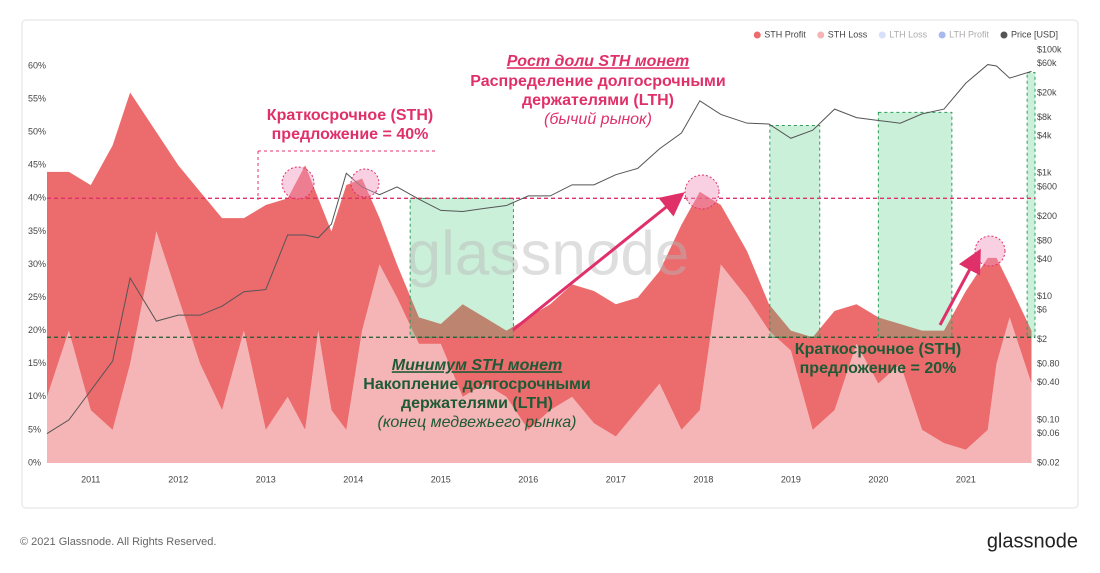 Image resolution: width=1100 pixels, height=573 pixels. Describe the element at coordinates (37, 264) in the screenshot. I see `y-tick-label: 30%` at that location.